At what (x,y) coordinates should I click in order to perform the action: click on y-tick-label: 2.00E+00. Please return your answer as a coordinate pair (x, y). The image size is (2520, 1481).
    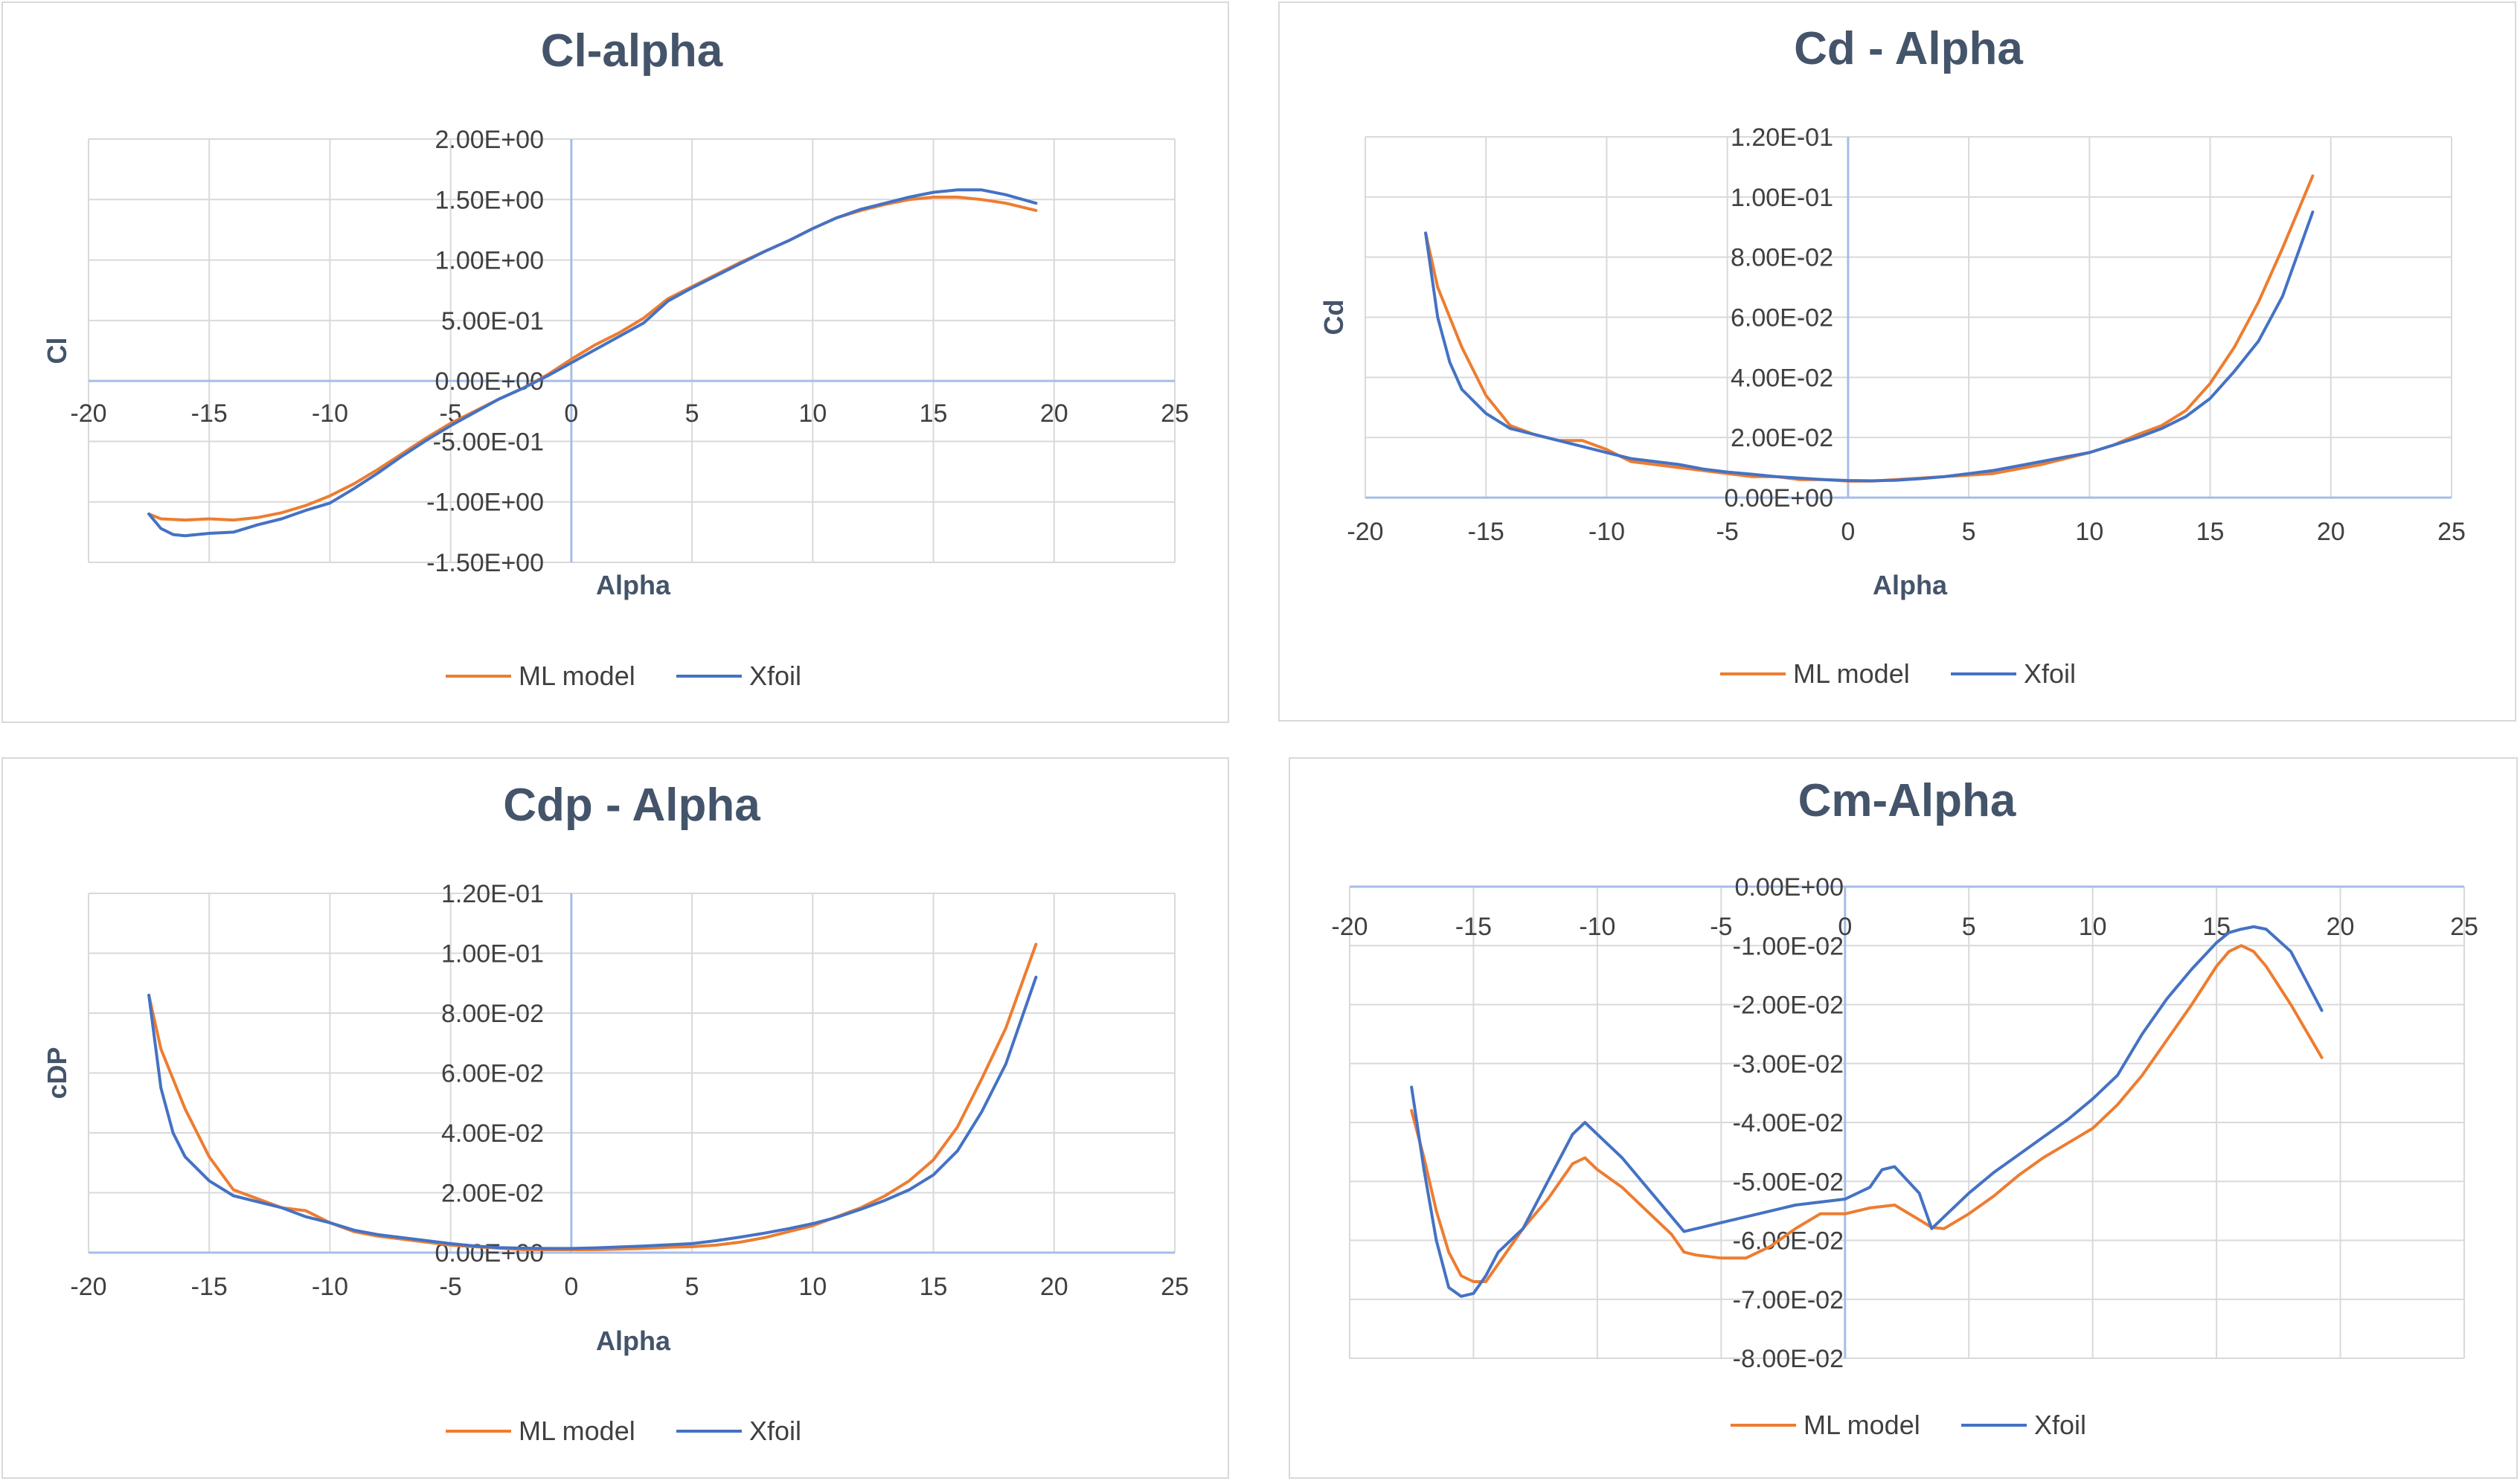
    Looking at the image, I should click on (489, 140).